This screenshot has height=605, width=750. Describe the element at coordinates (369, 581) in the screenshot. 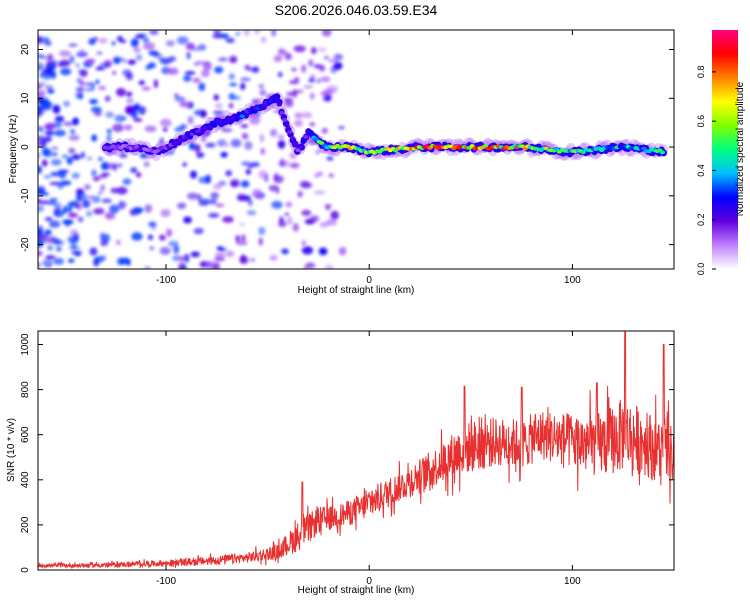

I see `snr-x-tick-label: 0` at that location.